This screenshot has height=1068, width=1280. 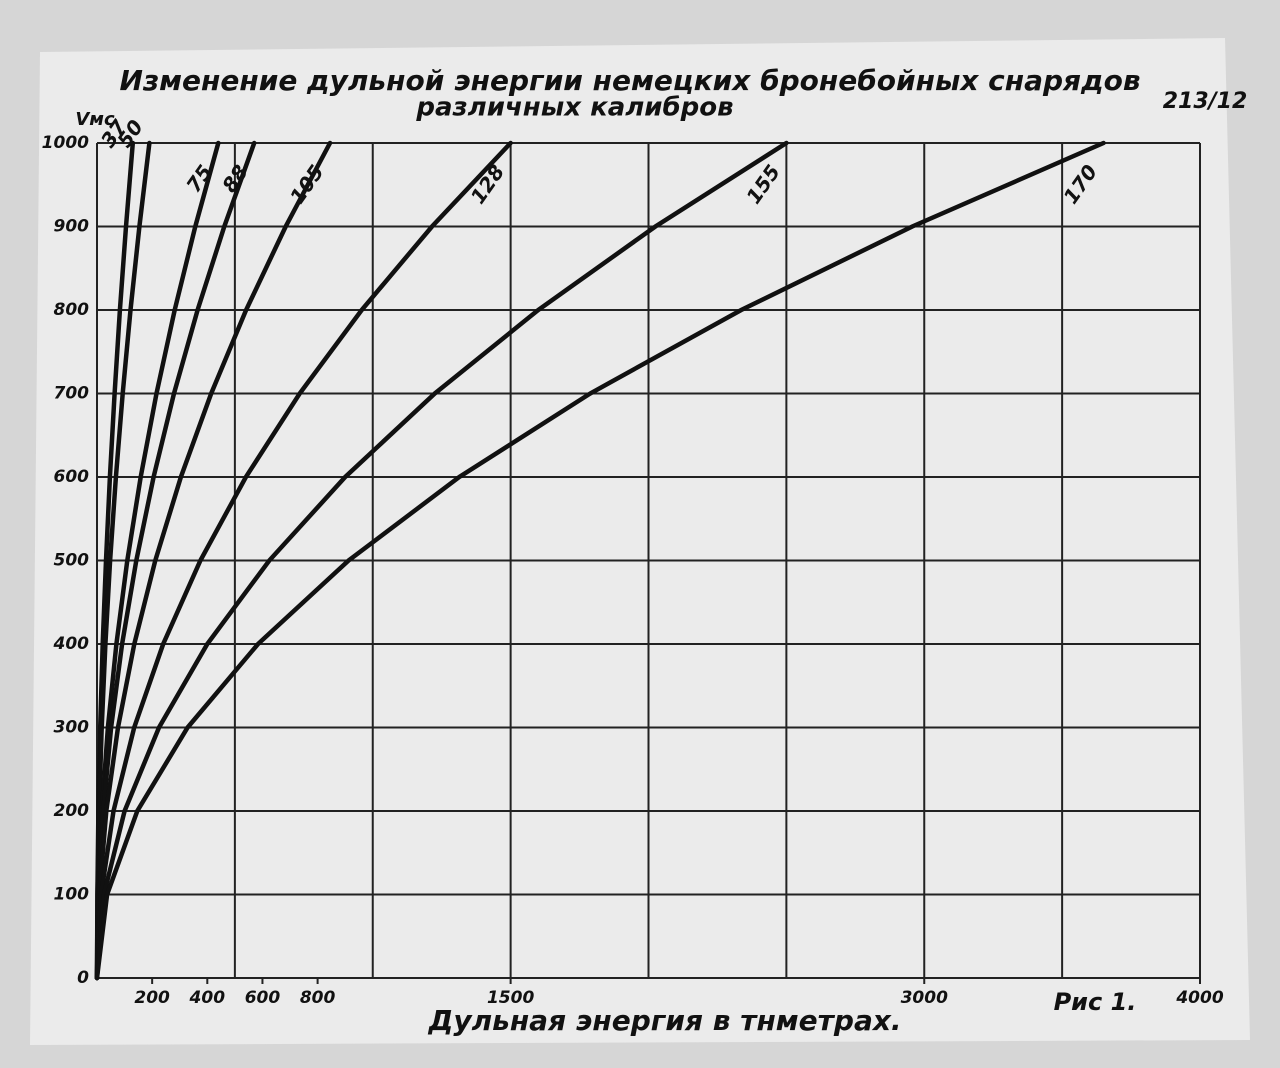 What do you see at coordinates (510, 998) in the screenshot?
I see `x-tick-label: 1500` at bounding box center [510, 998].